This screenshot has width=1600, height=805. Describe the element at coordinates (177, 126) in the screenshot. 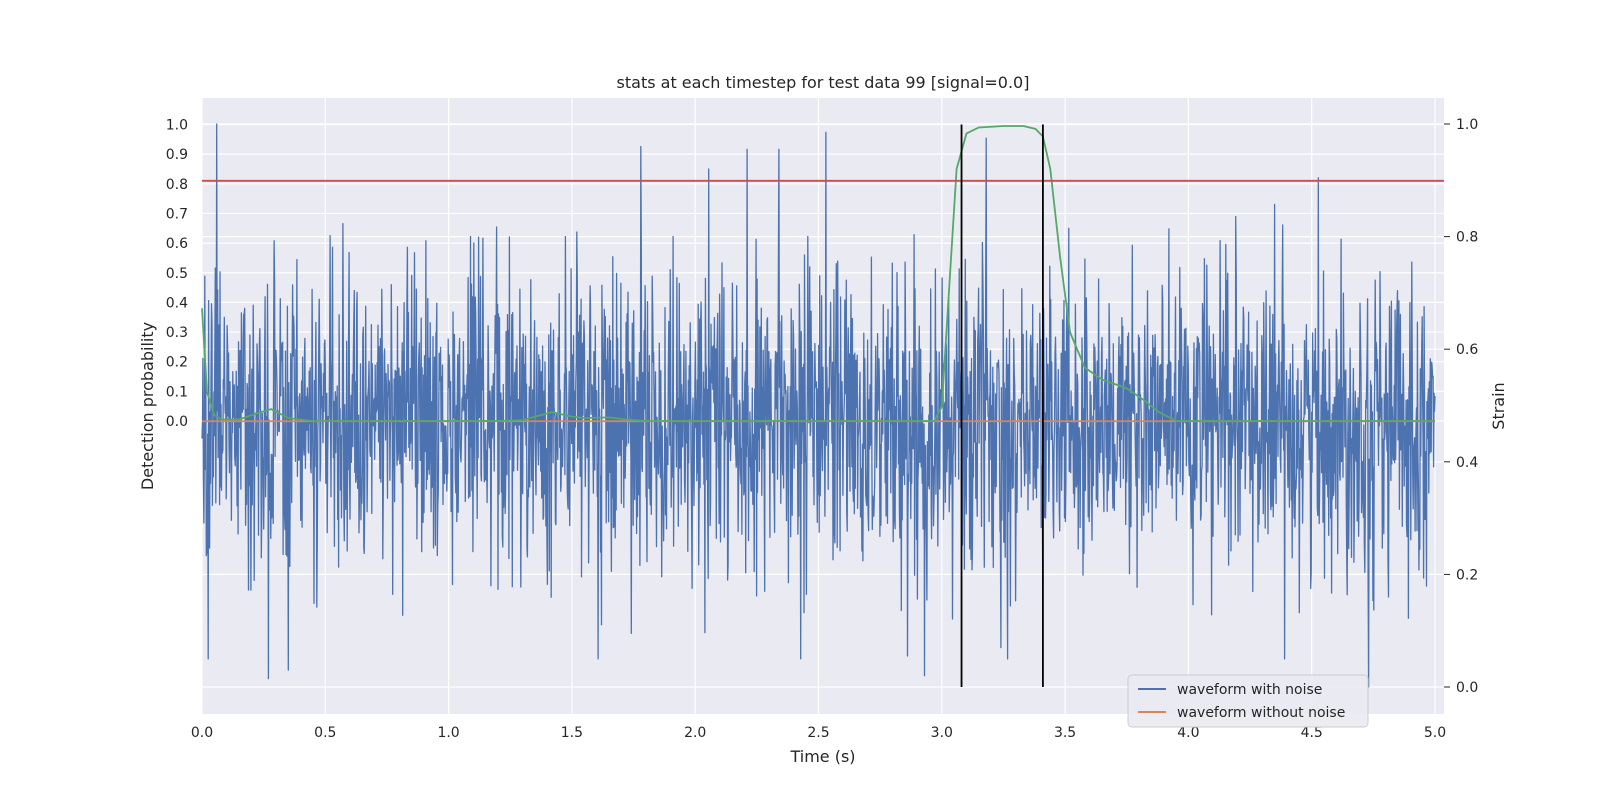

I see `left-y-tick-label: 1.0` at that location.